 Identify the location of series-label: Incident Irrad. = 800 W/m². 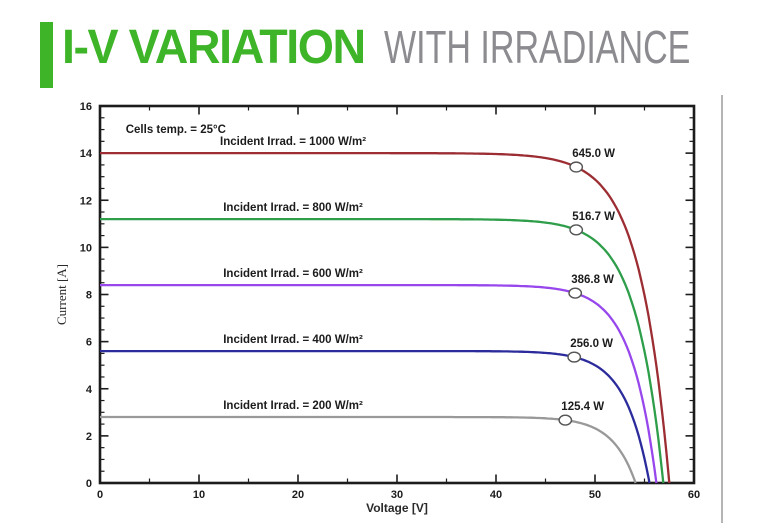
(293, 208).